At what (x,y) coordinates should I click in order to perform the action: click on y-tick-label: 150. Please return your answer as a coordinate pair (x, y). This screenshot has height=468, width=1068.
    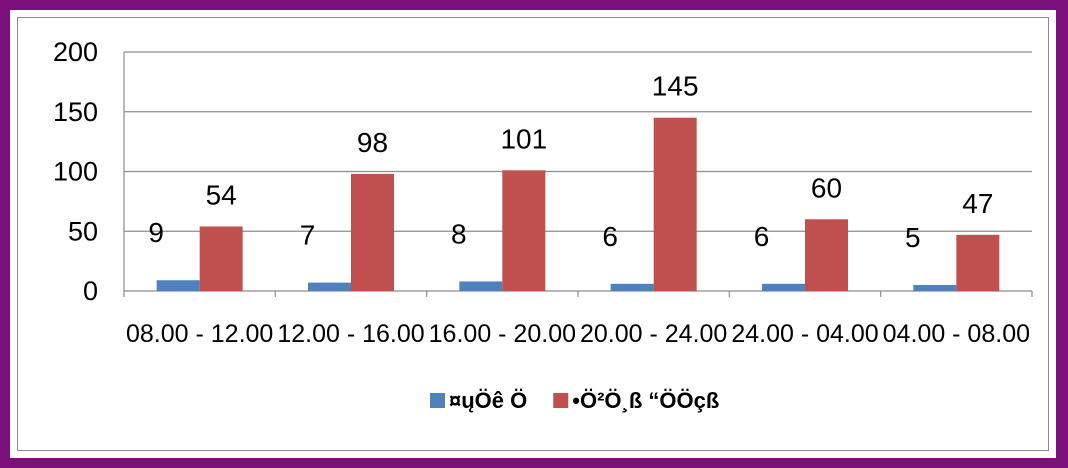
    Looking at the image, I should click on (75, 112).